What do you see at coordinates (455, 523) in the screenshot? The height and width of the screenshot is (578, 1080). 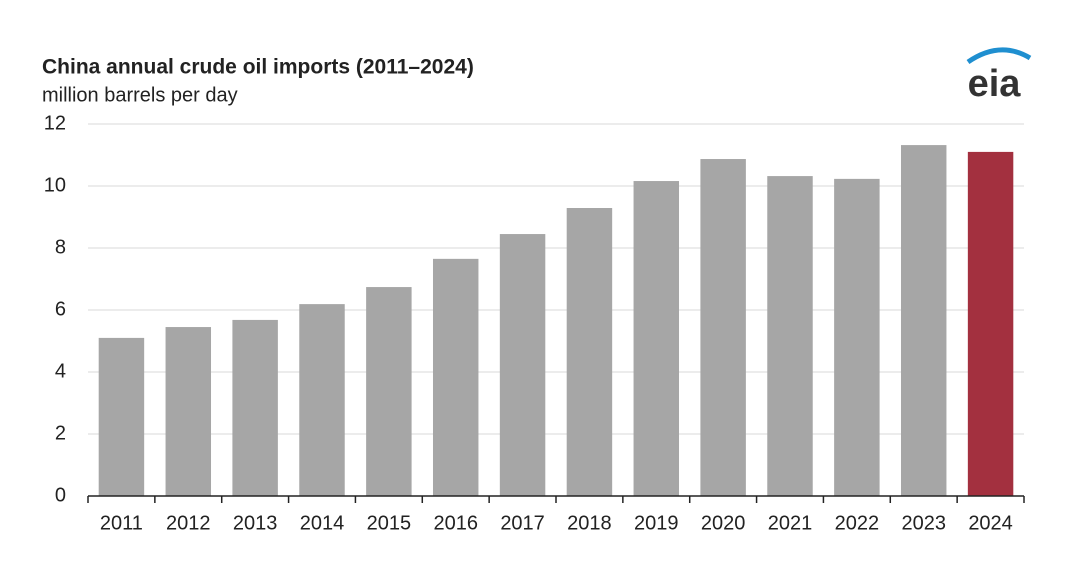 I see `x-tick-label: 2016` at bounding box center [455, 523].